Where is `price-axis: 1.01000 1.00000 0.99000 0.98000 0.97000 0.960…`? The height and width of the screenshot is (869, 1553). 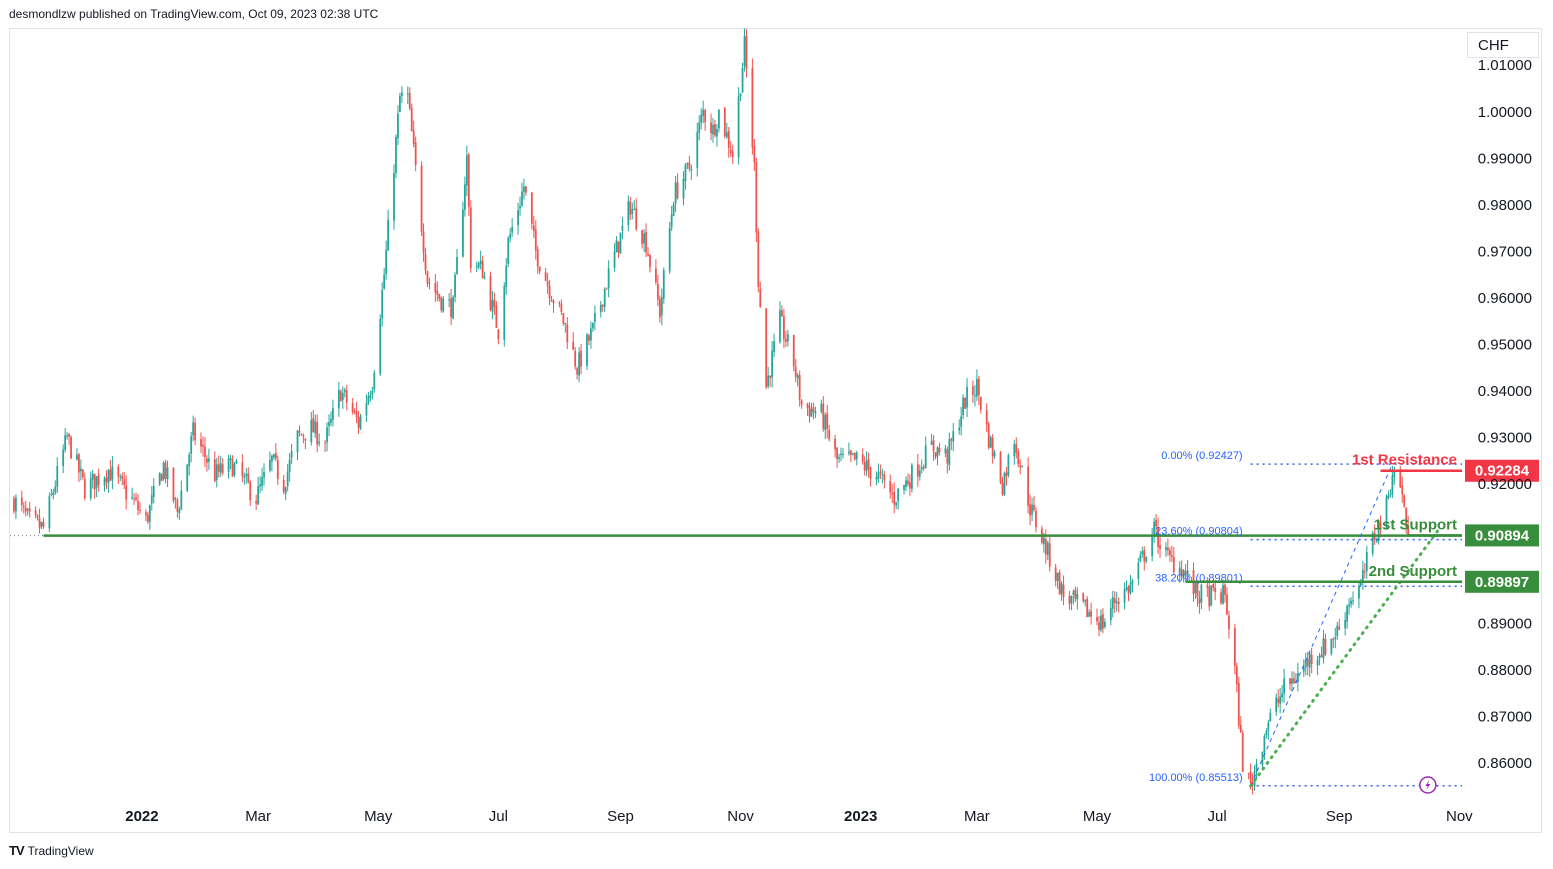
price-axis: 1.01000 1.00000 0.99000 0.98000 0.97000 0.960… is located at coordinates (1505, 414).